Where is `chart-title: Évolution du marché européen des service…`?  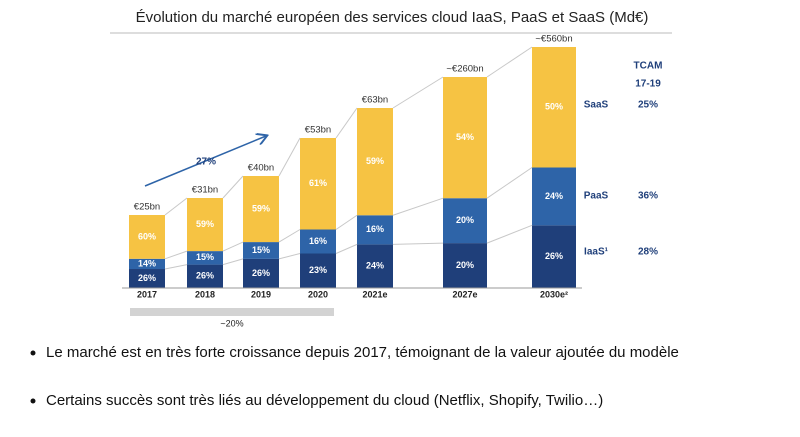
chart-title: Évolution du marché européen des service… is located at coordinates (392, 17).